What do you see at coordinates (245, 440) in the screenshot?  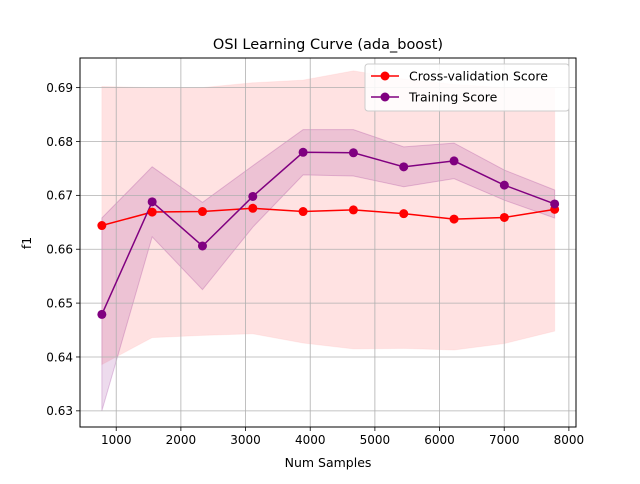 I see `x-tick-label-2: 3000` at bounding box center [245, 440].